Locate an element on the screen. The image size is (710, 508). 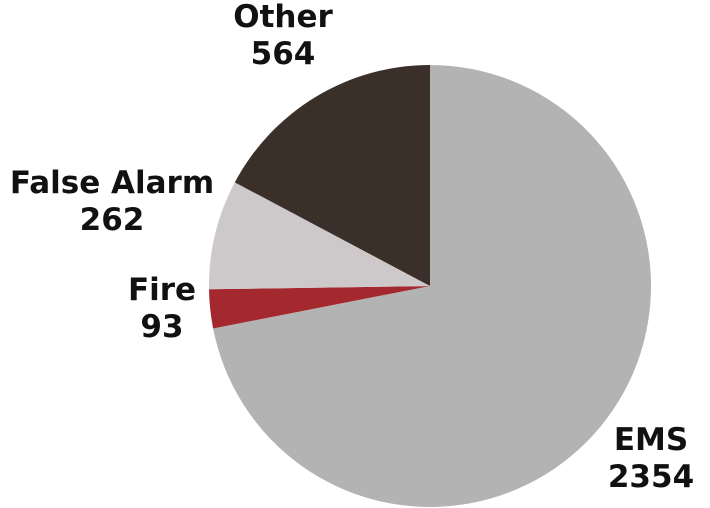
slice-label-other: Other is located at coordinates (283, 17).